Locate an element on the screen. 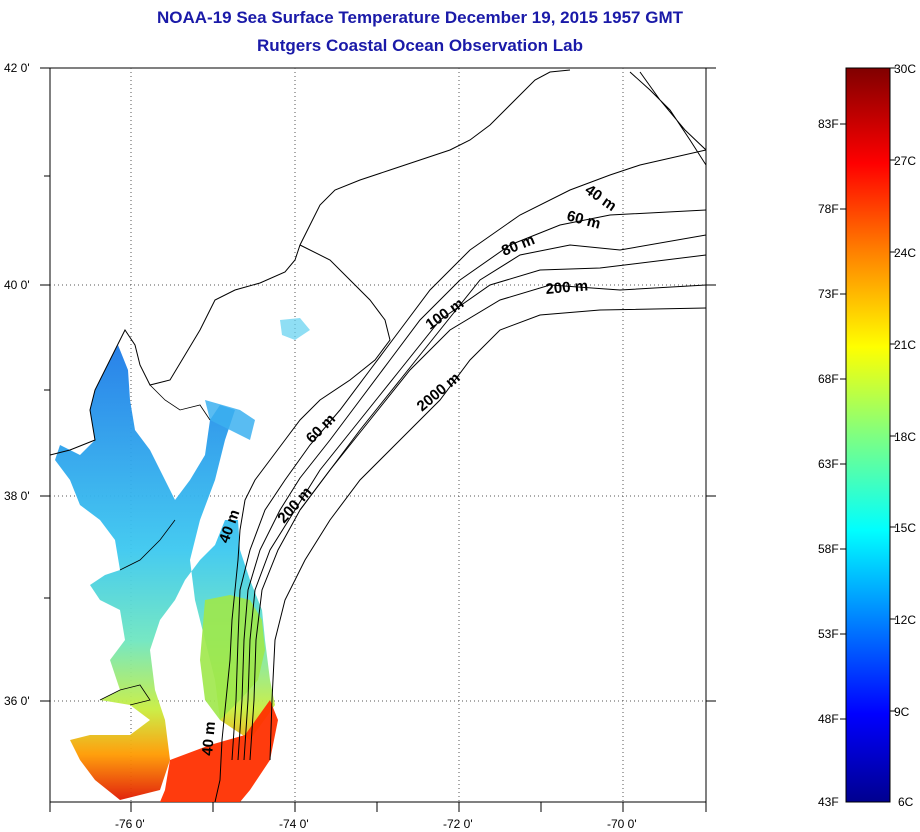  colorbar-c-label: 21C is located at coordinates (905, 345).